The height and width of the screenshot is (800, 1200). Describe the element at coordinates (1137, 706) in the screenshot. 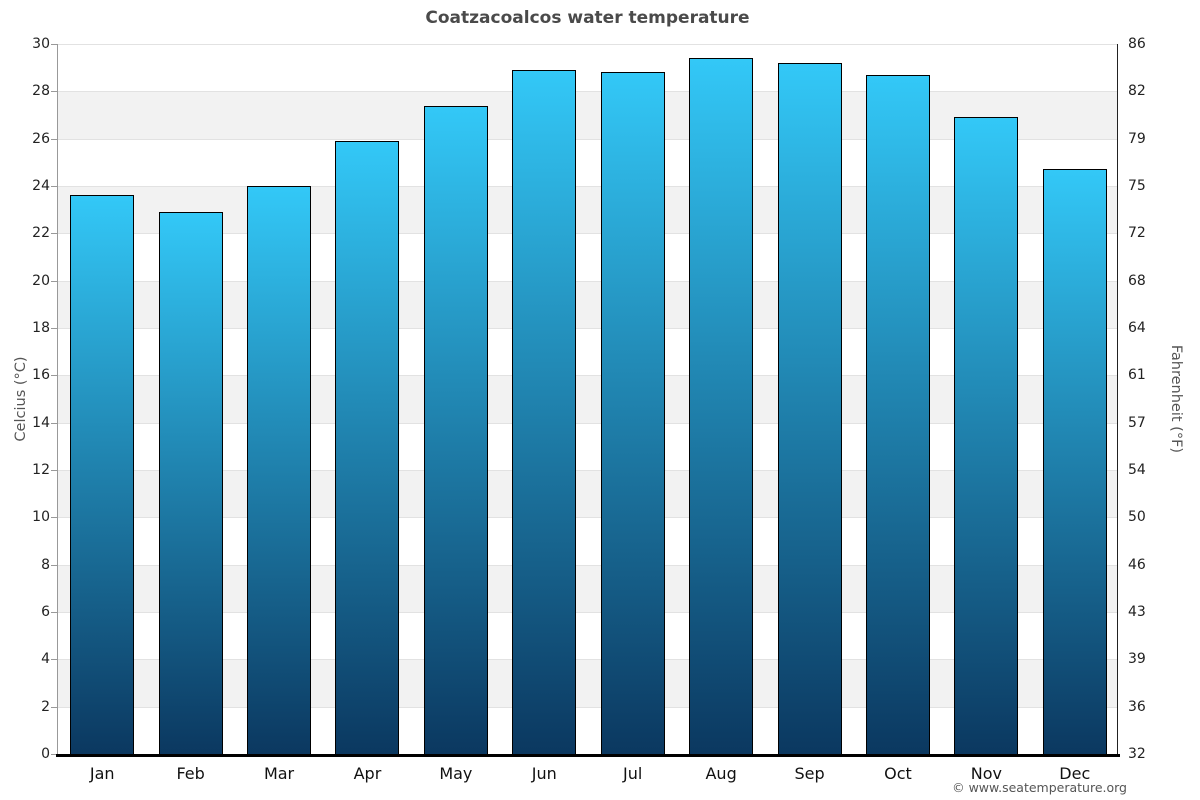

I see `fahrenheit-tick-label: 36` at that location.